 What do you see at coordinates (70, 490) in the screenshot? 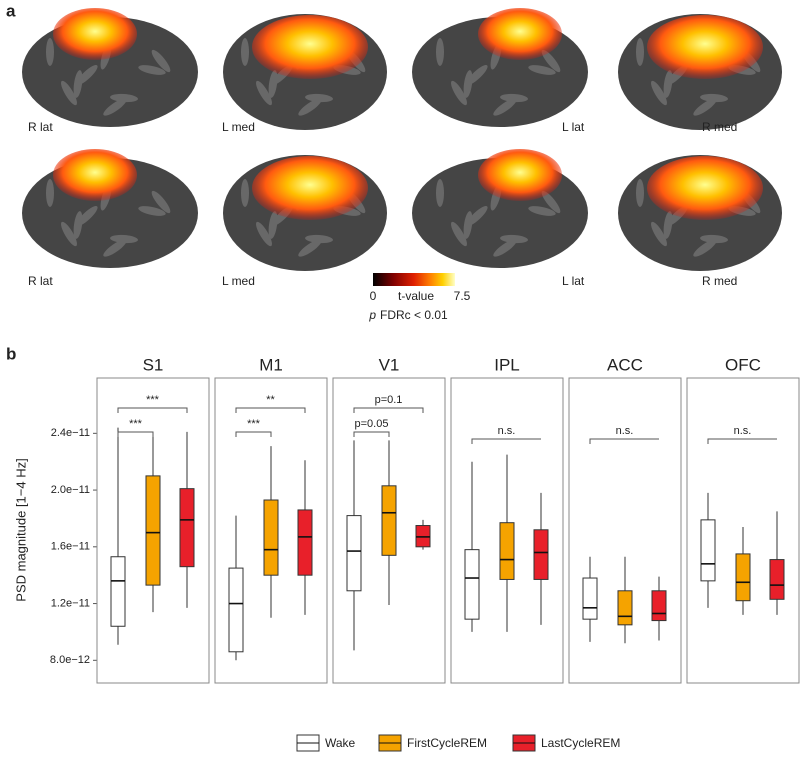
I see `y-tick-label: 2.0e−11` at bounding box center [70, 490].